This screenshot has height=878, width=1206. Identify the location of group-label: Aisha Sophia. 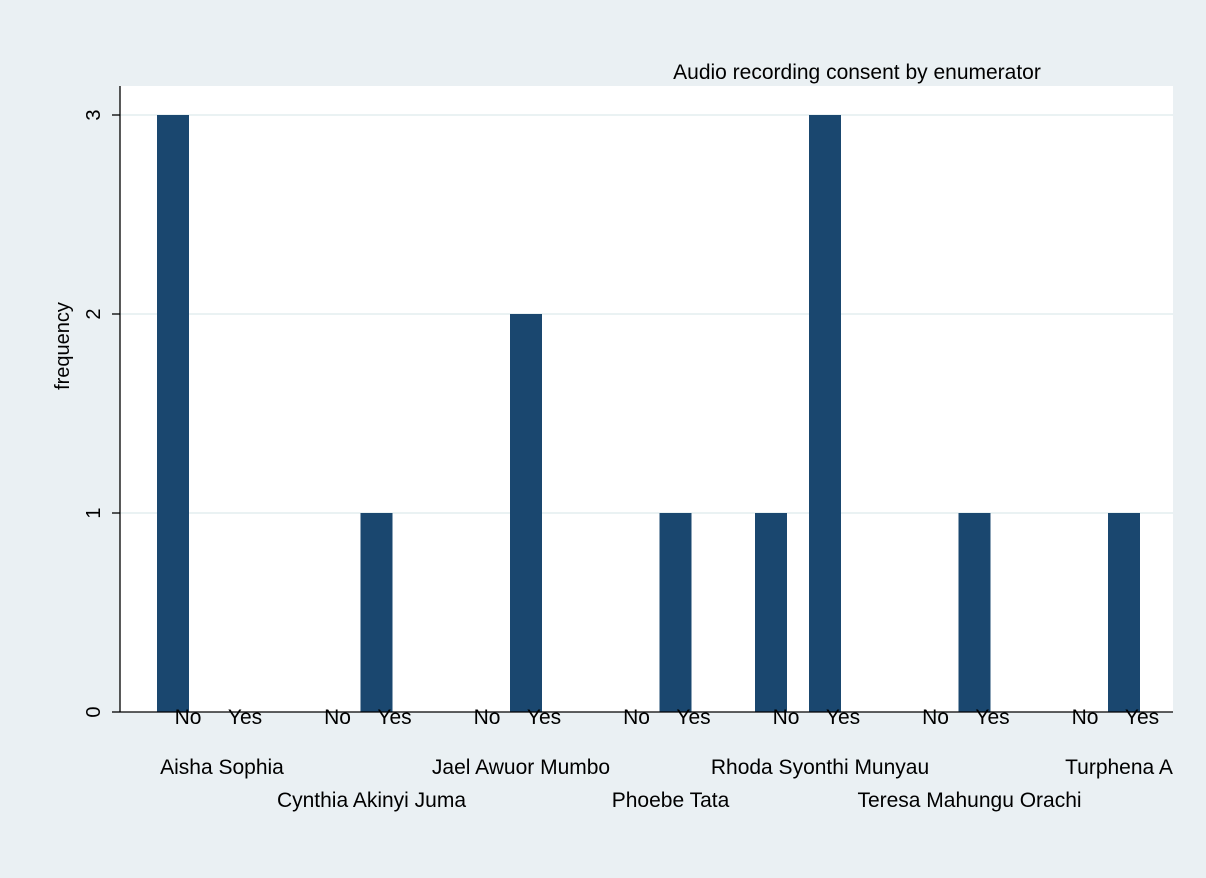
(222, 767).